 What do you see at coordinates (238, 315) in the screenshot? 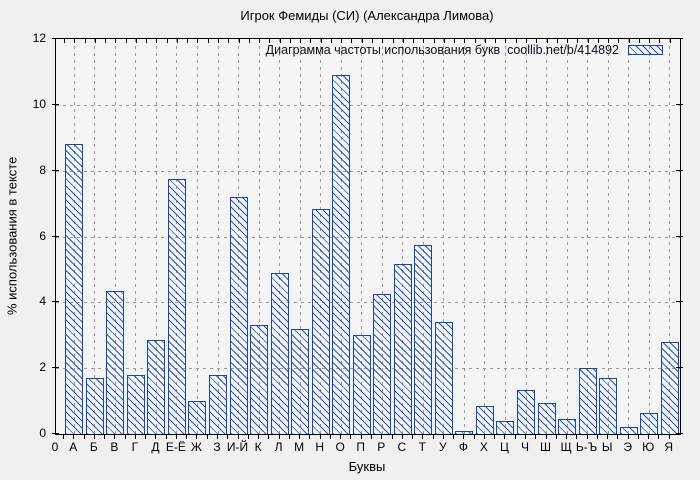
I see `bar-И-Й` at bounding box center [238, 315].